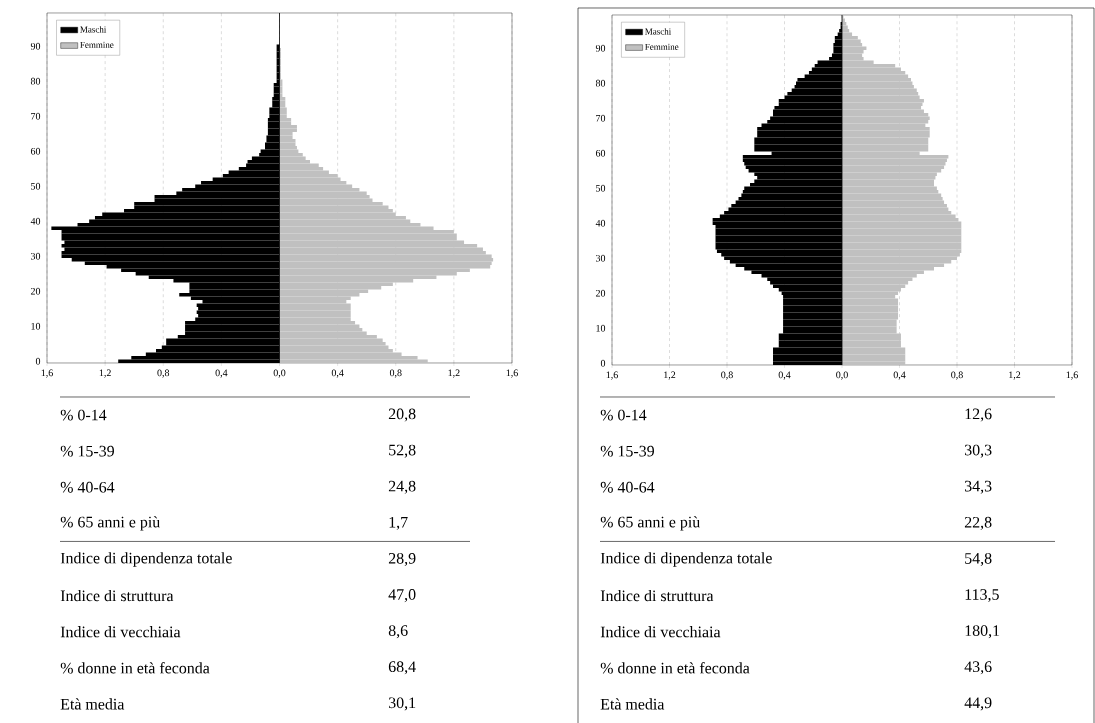  What do you see at coordinates (978, 523) in the screenshot?
I see `text: 22,8` at bounding box center [978, 523].